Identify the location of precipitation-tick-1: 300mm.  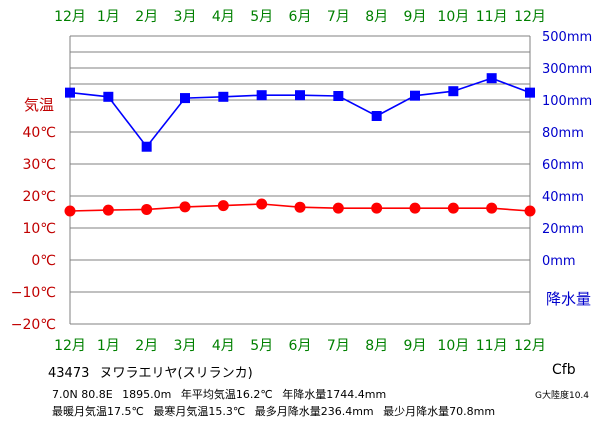
(567, 69).